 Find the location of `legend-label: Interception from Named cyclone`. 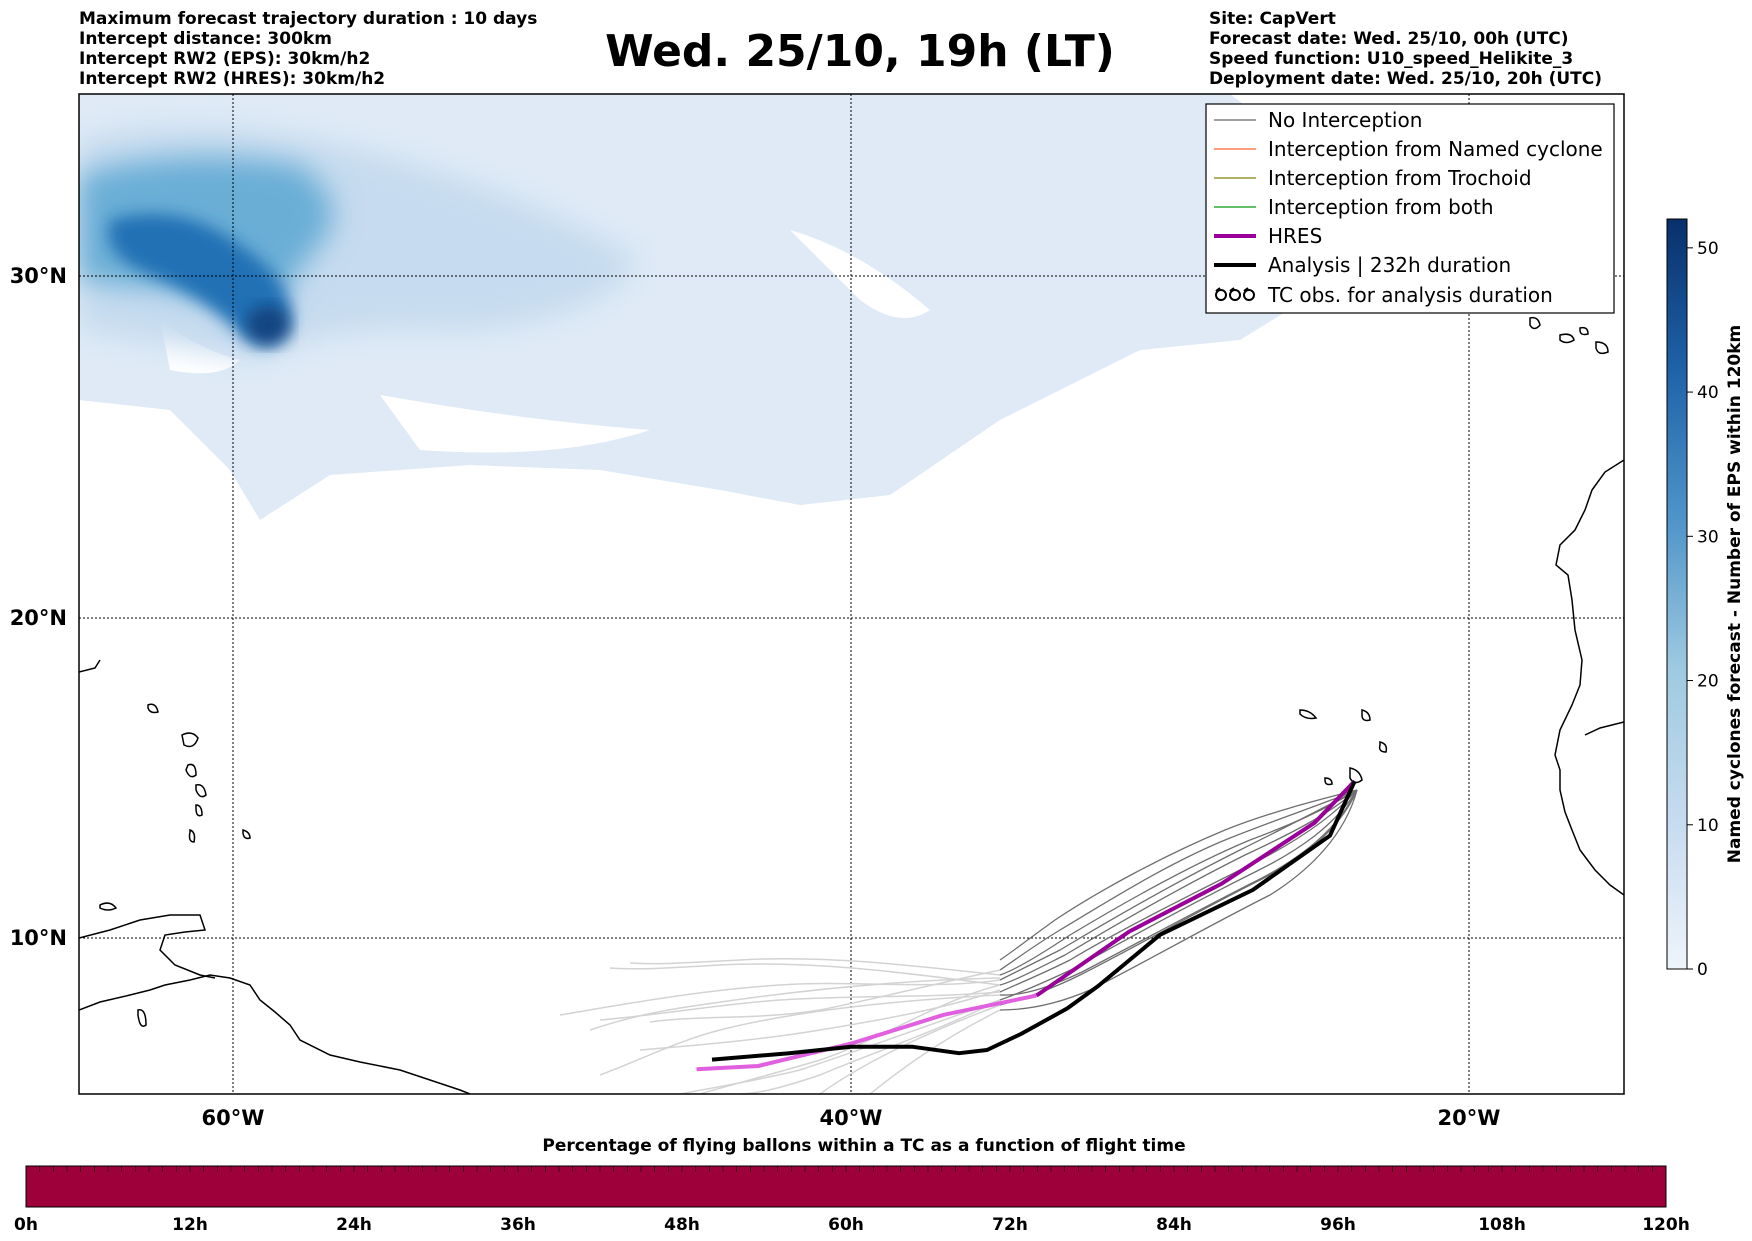

legend-label: Interception from Named cyclone is located at coordinates (1435, 149).